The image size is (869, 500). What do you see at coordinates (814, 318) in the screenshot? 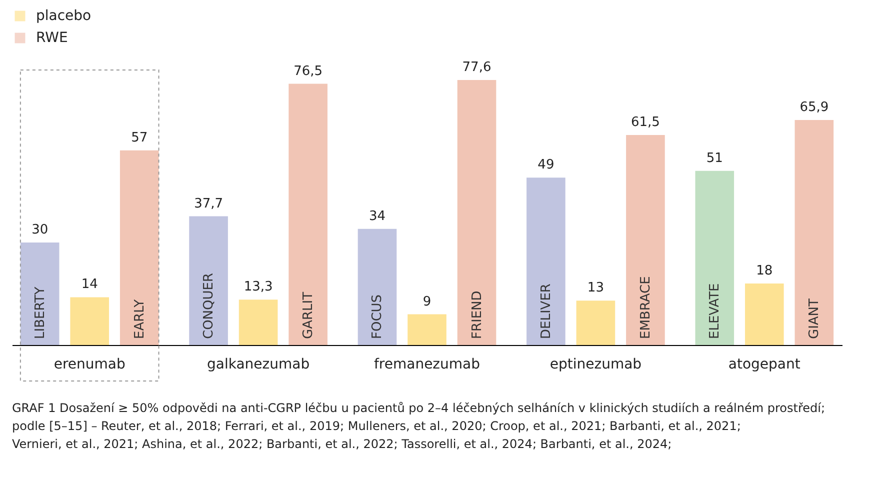
I see `annotation: GIANT` at bounding box center [814, 318].